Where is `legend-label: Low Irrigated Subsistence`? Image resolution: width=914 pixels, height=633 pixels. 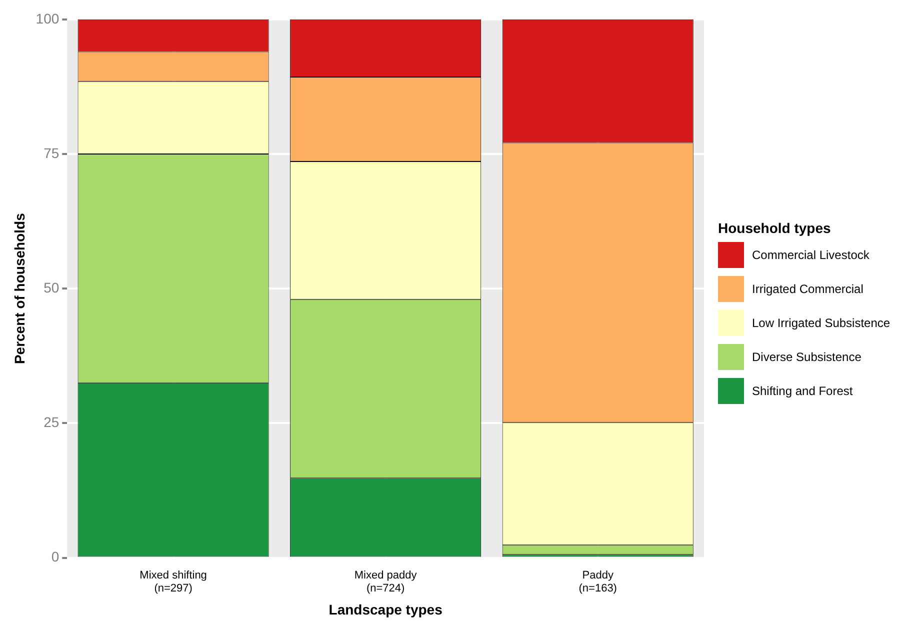
legend-label: Low Irrigated Subsistence is located at coordinates (821, 323).